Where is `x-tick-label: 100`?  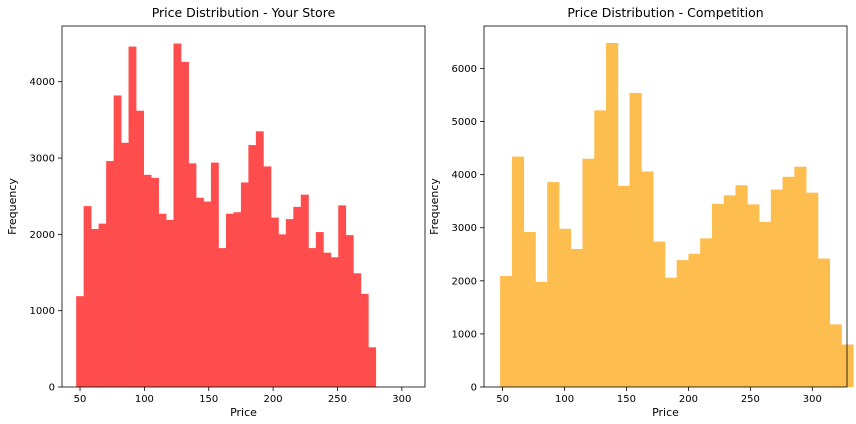
x-tick-label: 100 is located at coordinates (144, 399).